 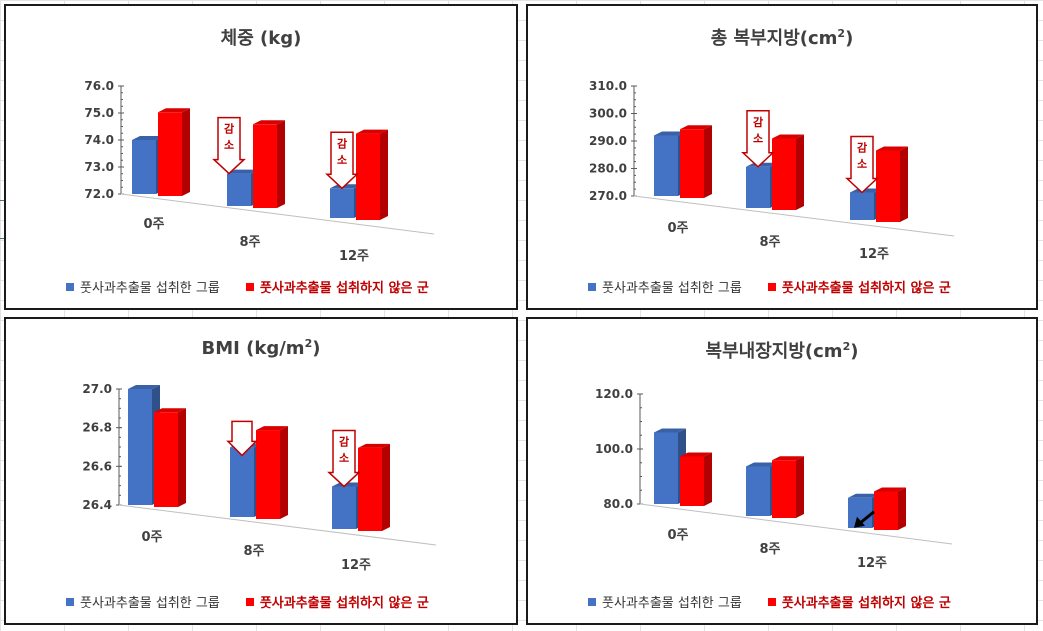 What do you see at coordinates (608, 114) in the screenshot?
I see `y-tick-label: 300.0` at bounding box center [608, 114].